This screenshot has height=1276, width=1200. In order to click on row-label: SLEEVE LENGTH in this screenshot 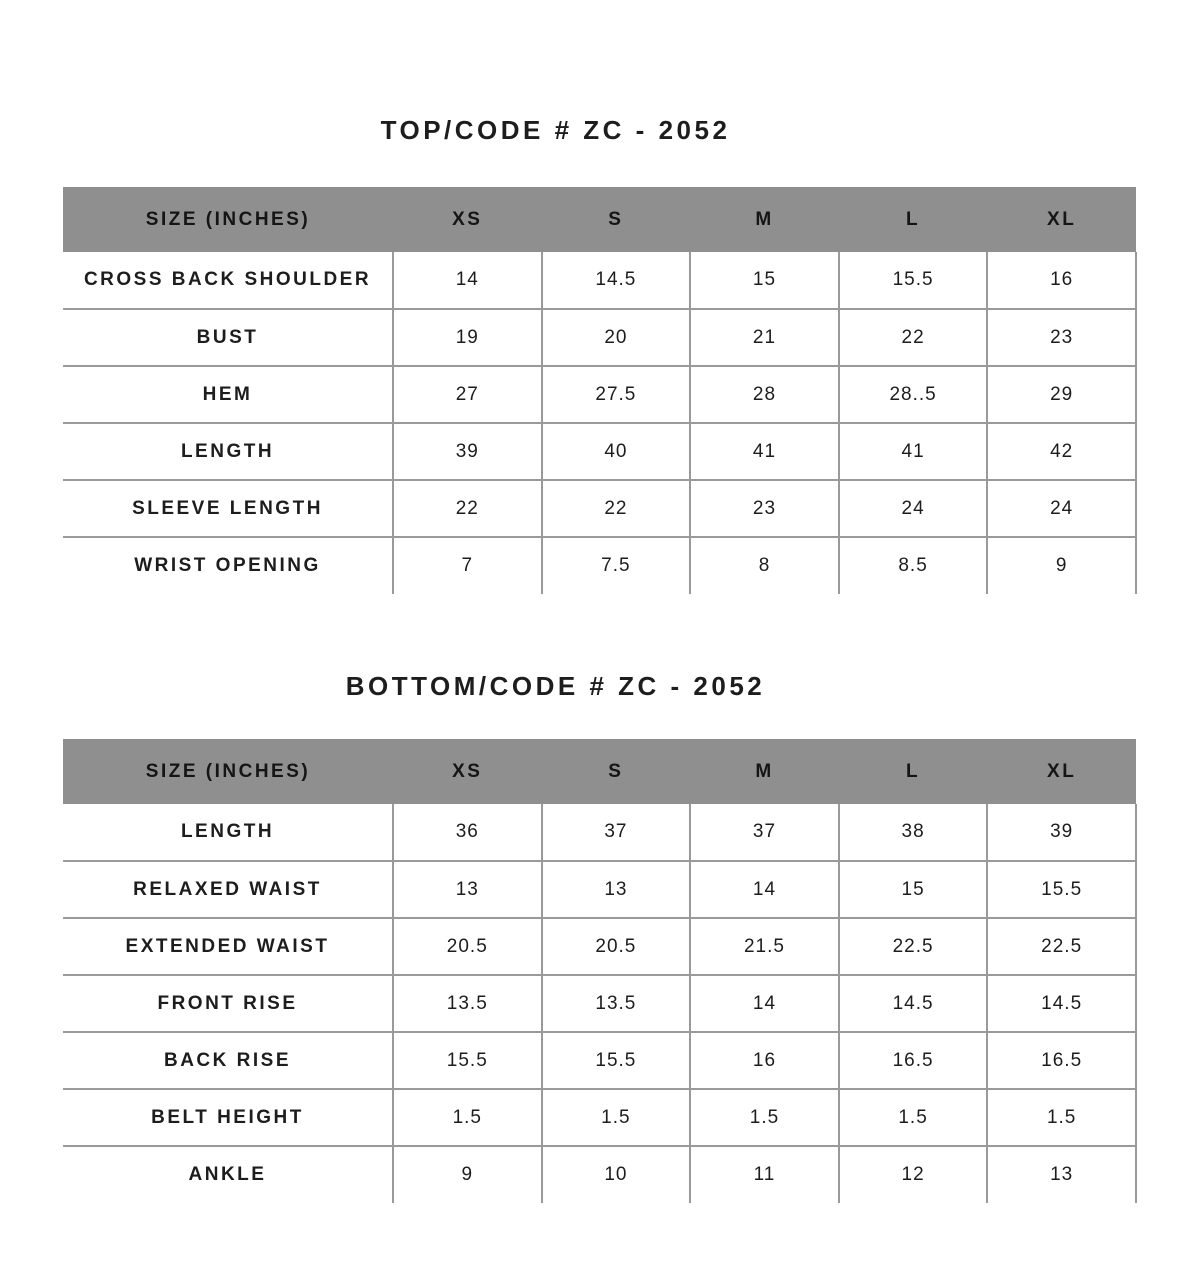, I will do `click(228, 508)`.